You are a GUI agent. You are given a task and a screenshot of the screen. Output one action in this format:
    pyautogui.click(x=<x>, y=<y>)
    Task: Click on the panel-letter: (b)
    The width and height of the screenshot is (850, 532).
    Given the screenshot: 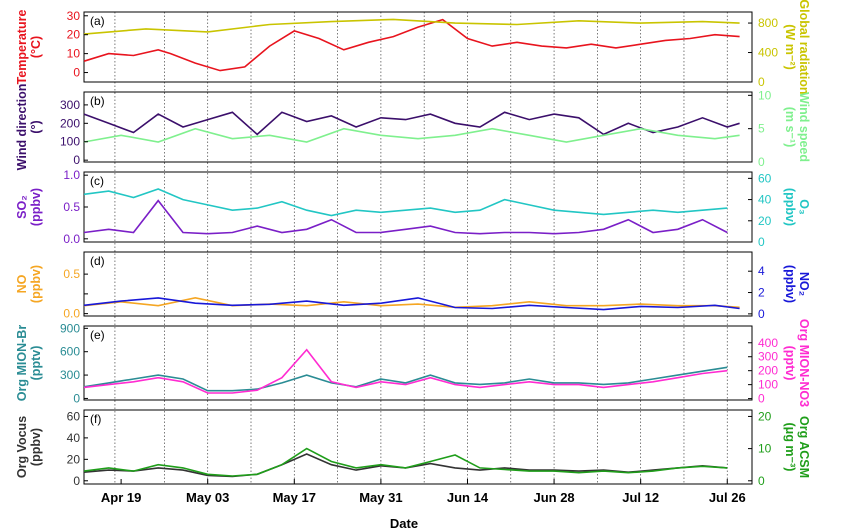 What is the action you would take?
    pyautogui.click(x=97, y=101)
    